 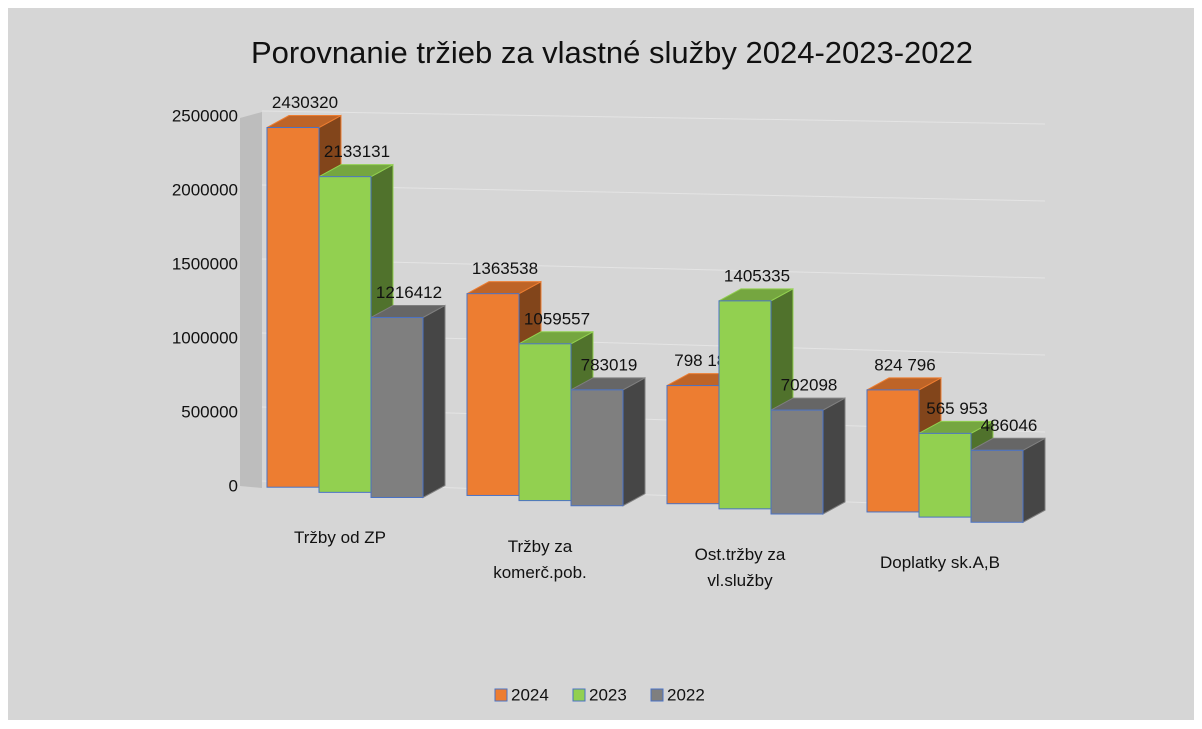 What do you see at coordinates (557, 318) in the screenshot?
I see `value-label: 1059557` at bounding box center [557, 318].